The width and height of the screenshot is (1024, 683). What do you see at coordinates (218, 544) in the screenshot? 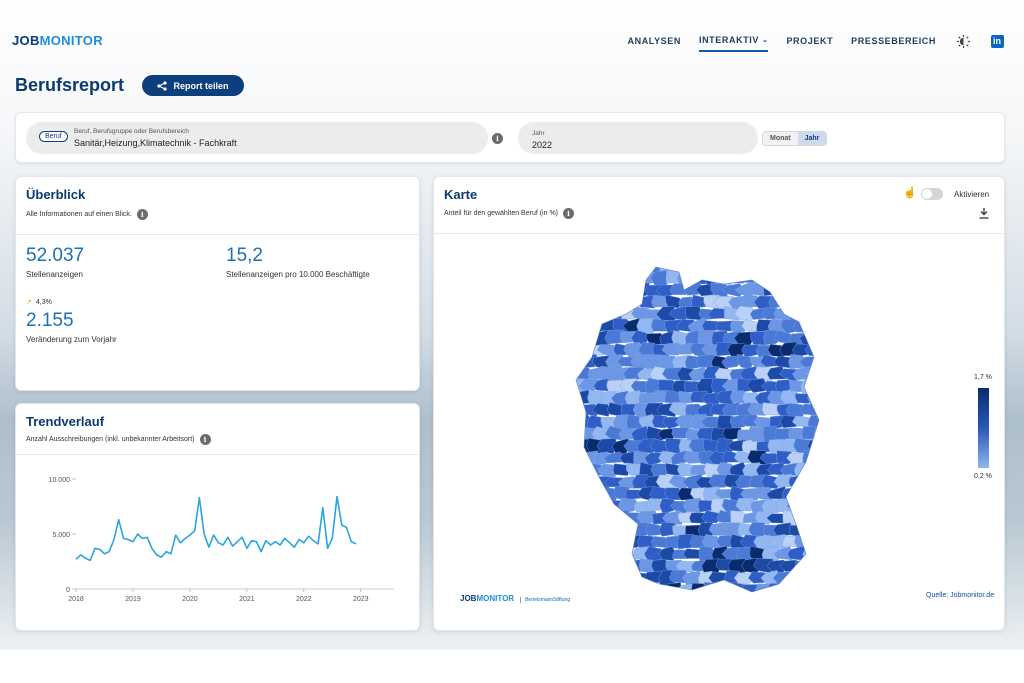
I see `trend-line-chart: 0 5.000 10.000 2018 2019 2020 2021 2022 2023` at bounding box center [218, 544].